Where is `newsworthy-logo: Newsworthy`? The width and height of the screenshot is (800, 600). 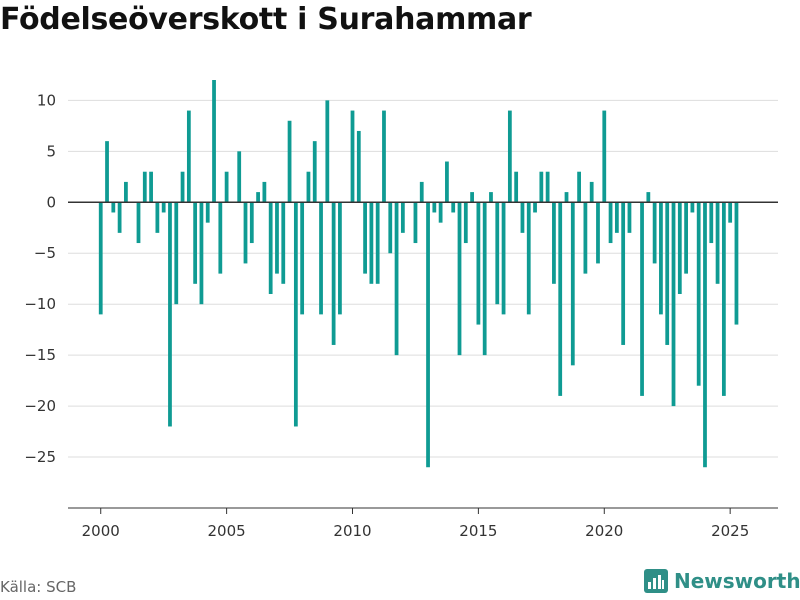
newsworthy-logo: Newsworthy is located at coordinates (722, 581).